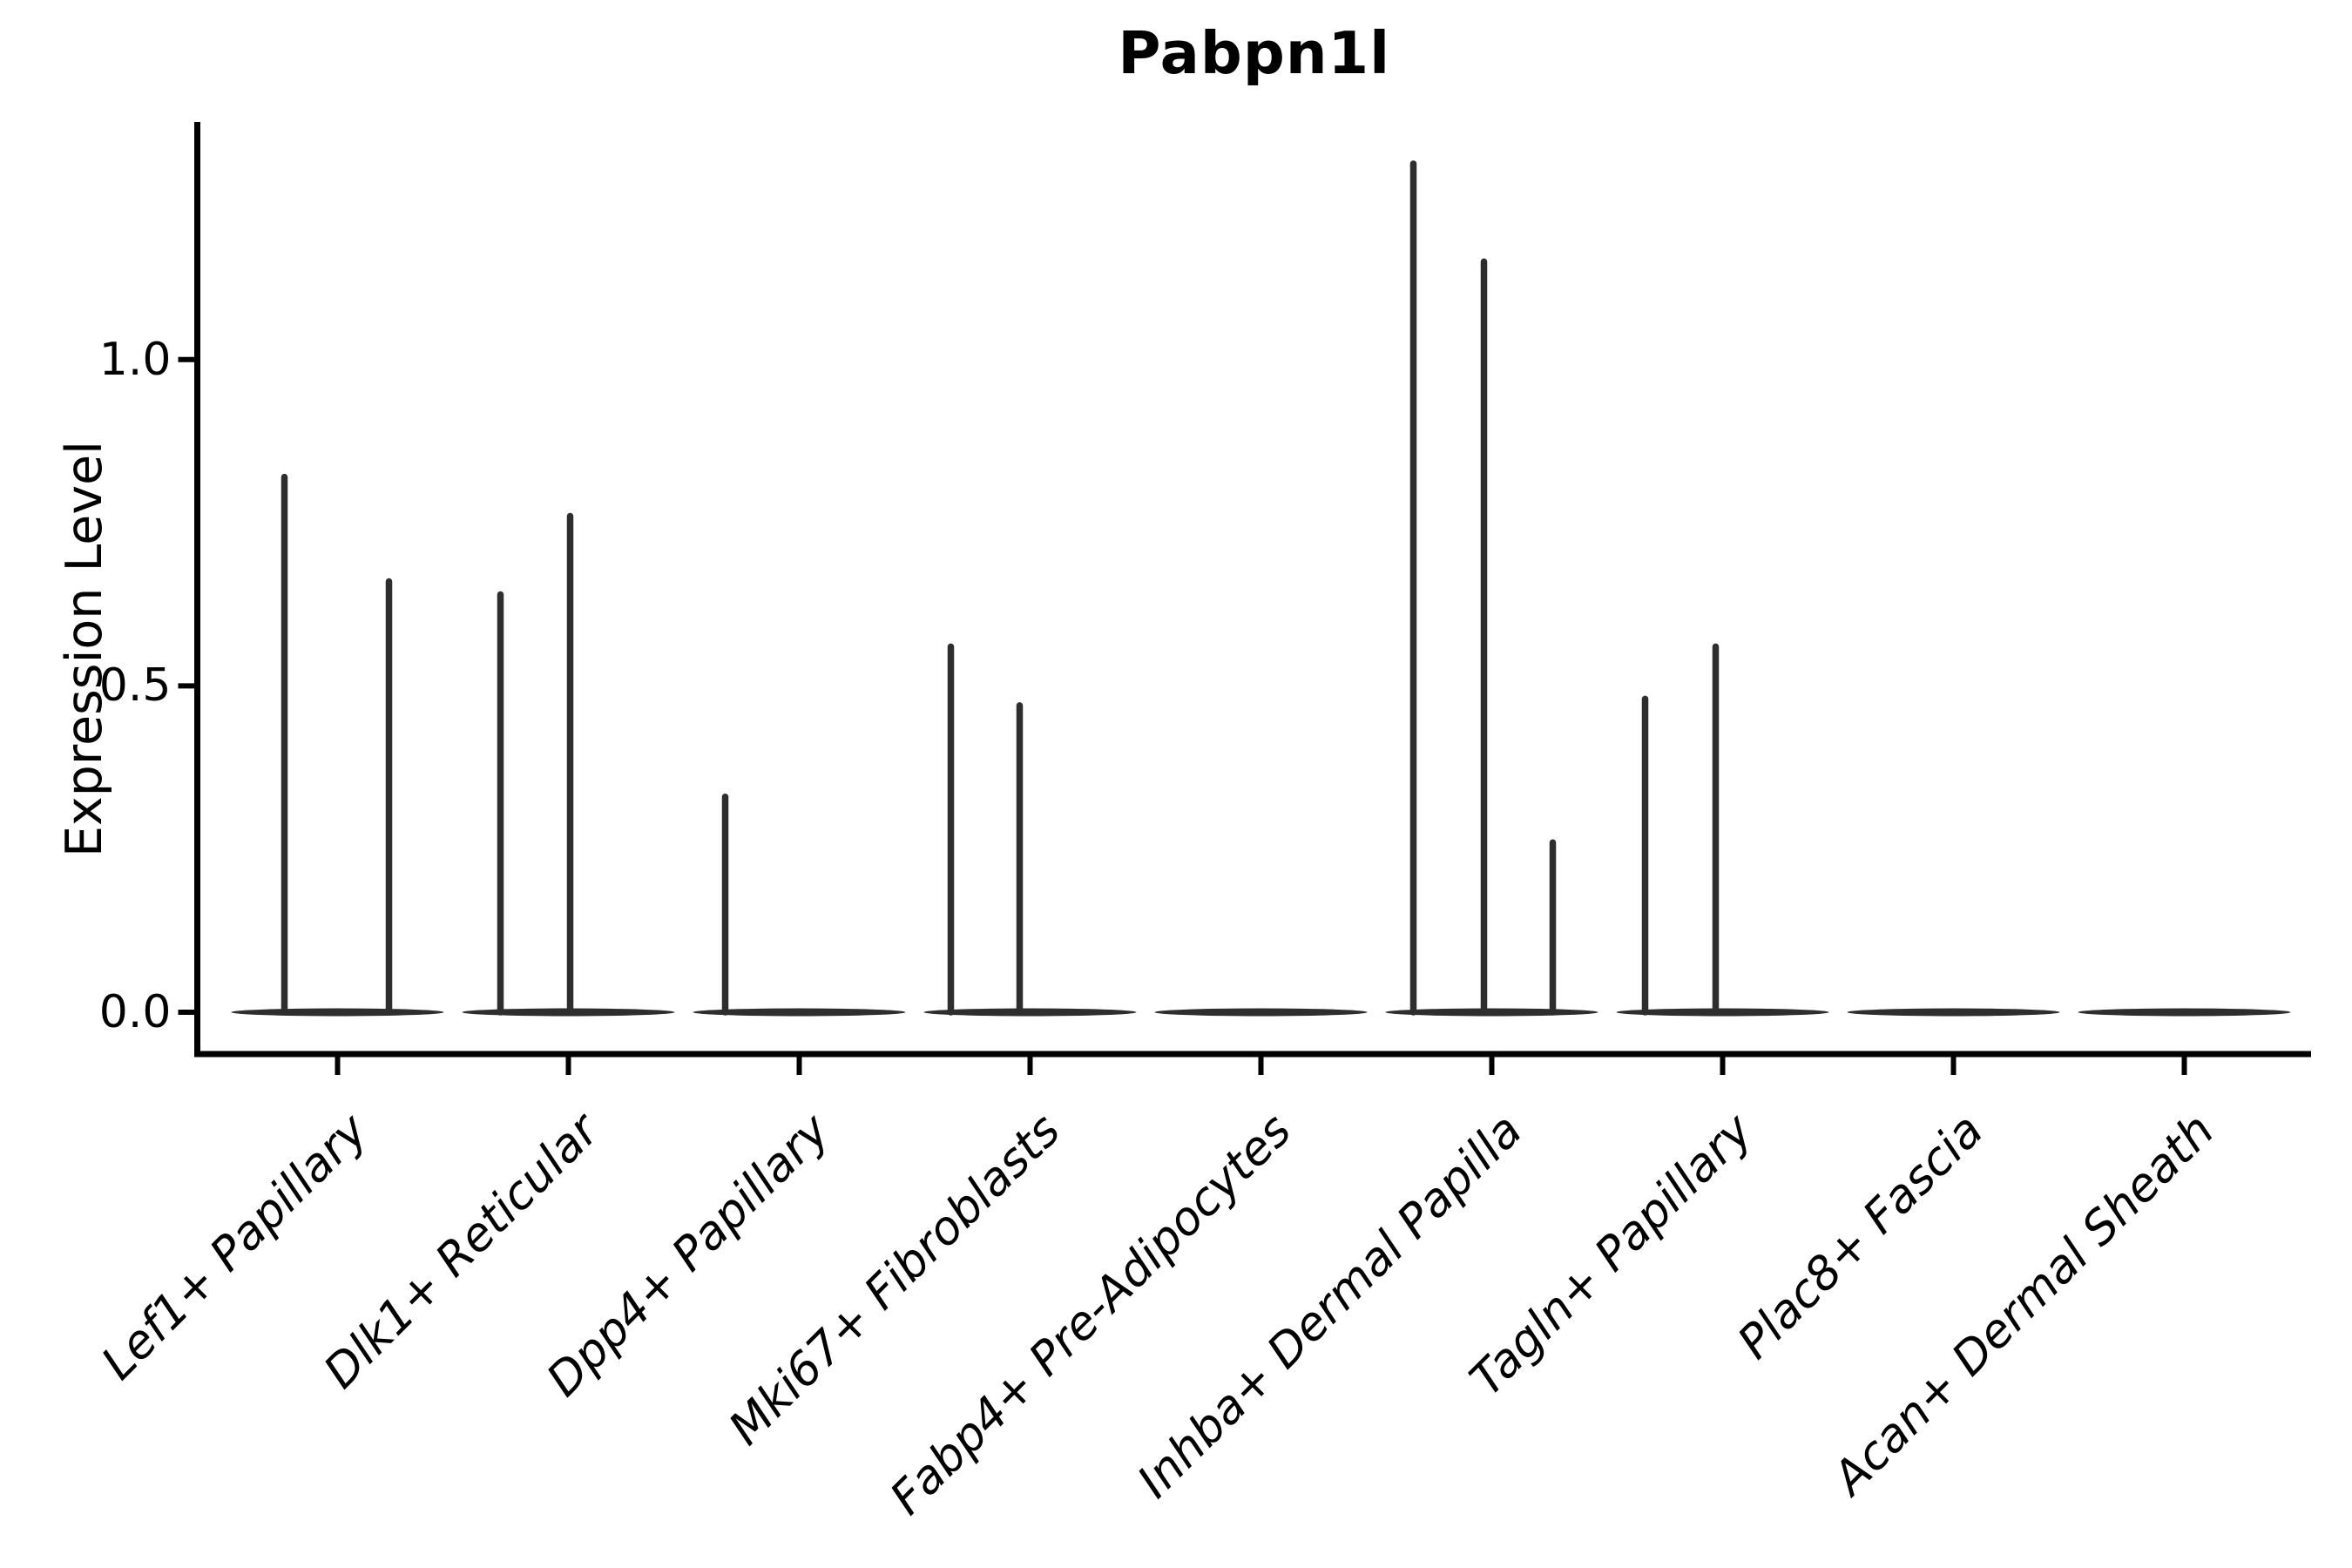  Describe the element at coordinates (135, 686) in the screenshot. I see `y-tick-label: 0.5` at that location.